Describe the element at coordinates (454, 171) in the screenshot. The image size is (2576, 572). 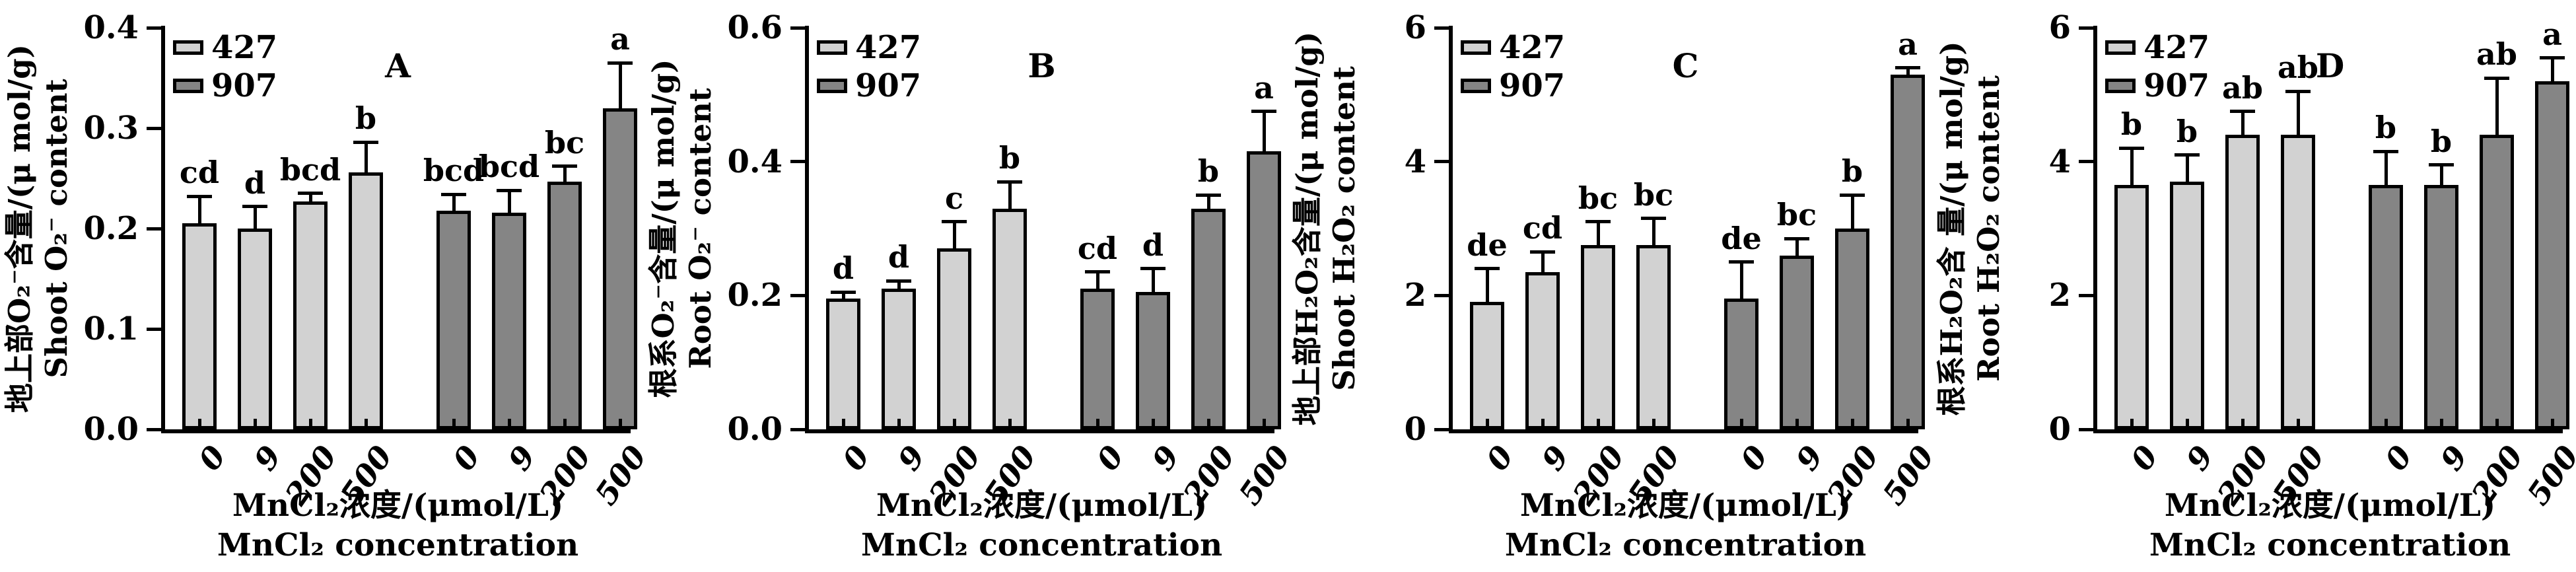
I see `sig-letter: bcd` at that location.